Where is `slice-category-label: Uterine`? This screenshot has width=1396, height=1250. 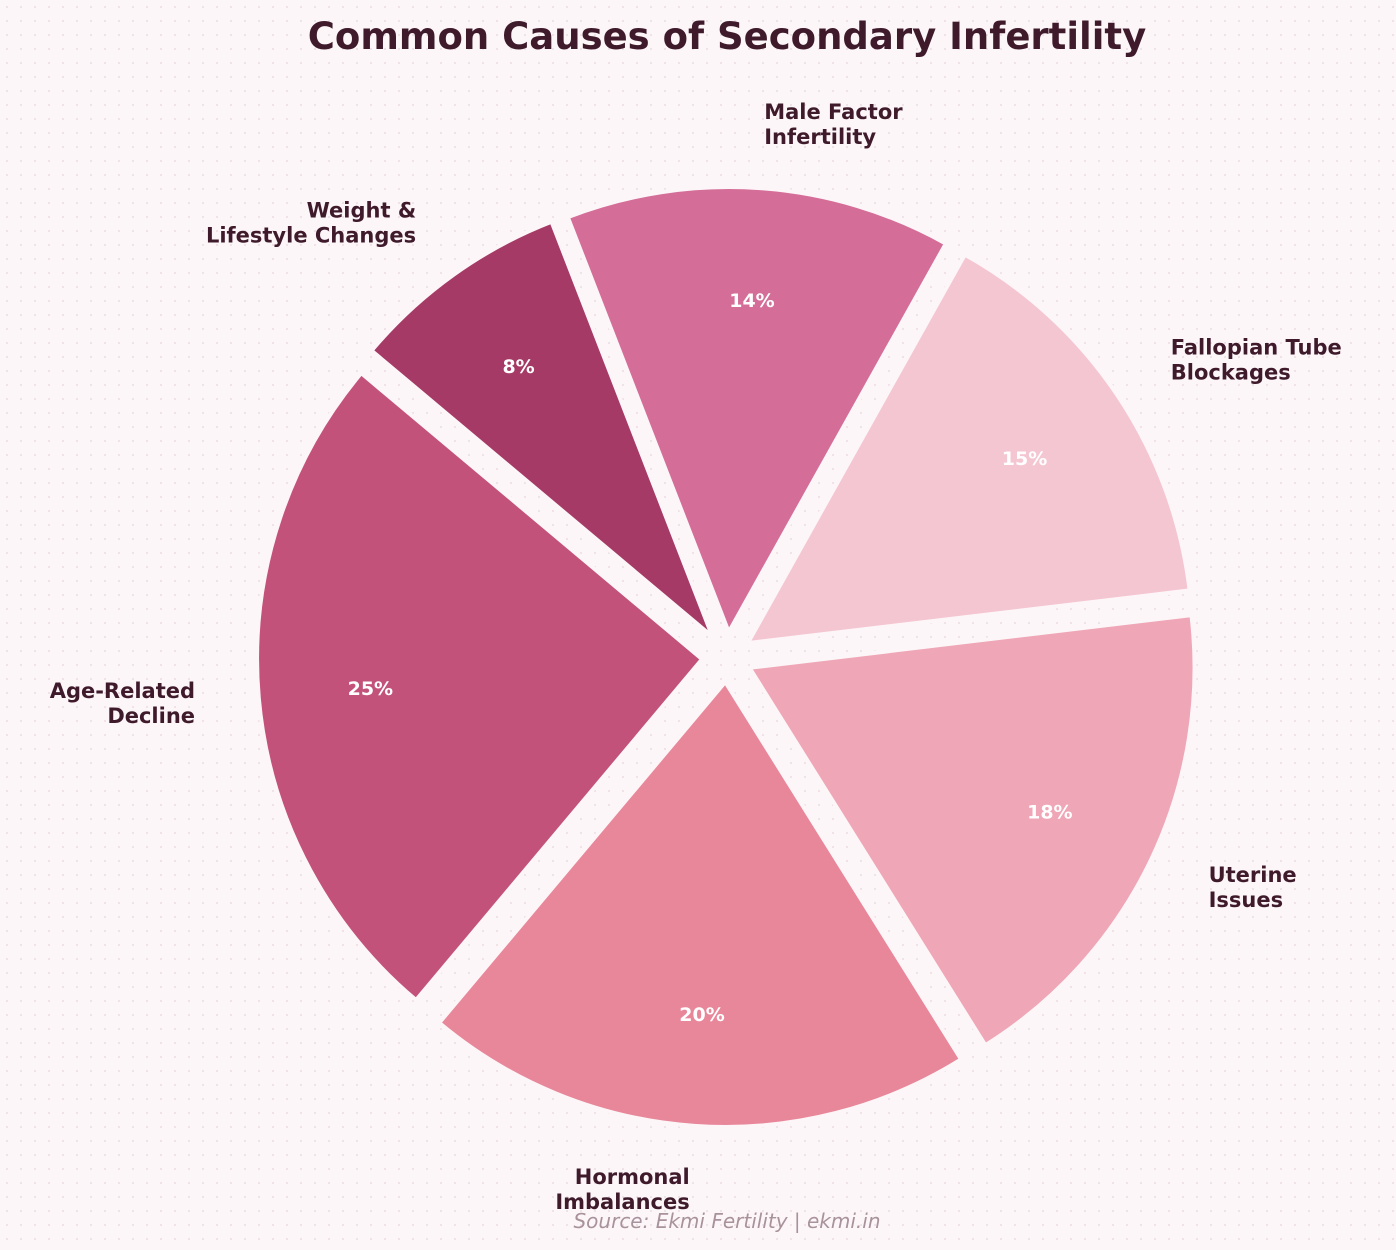
slice-category-label: Uterine is located at coordinates (1253, 875).